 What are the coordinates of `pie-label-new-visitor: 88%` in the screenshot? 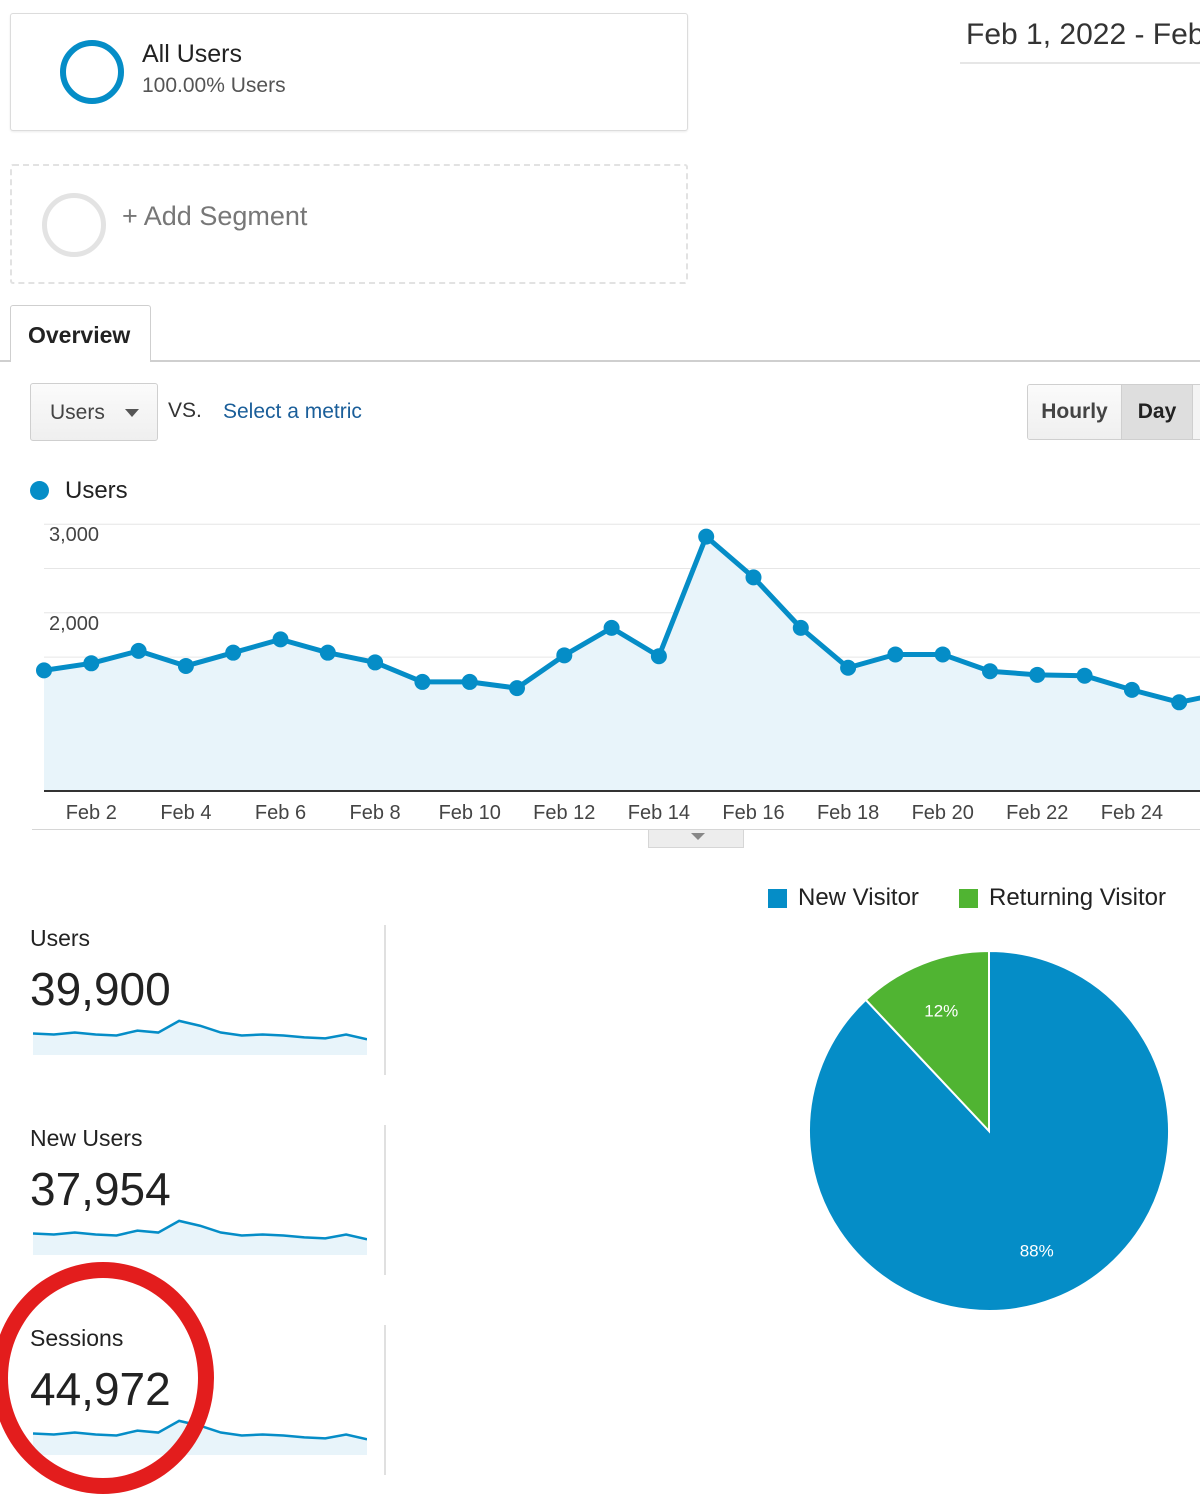 It's located at (1037, 1250).